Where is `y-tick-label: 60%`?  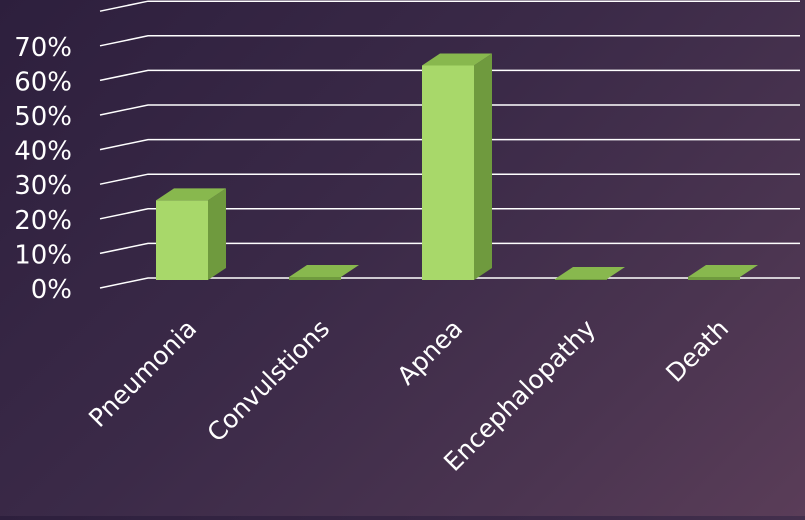 y-tick-label: 60% is located at coordinates (43, 82).